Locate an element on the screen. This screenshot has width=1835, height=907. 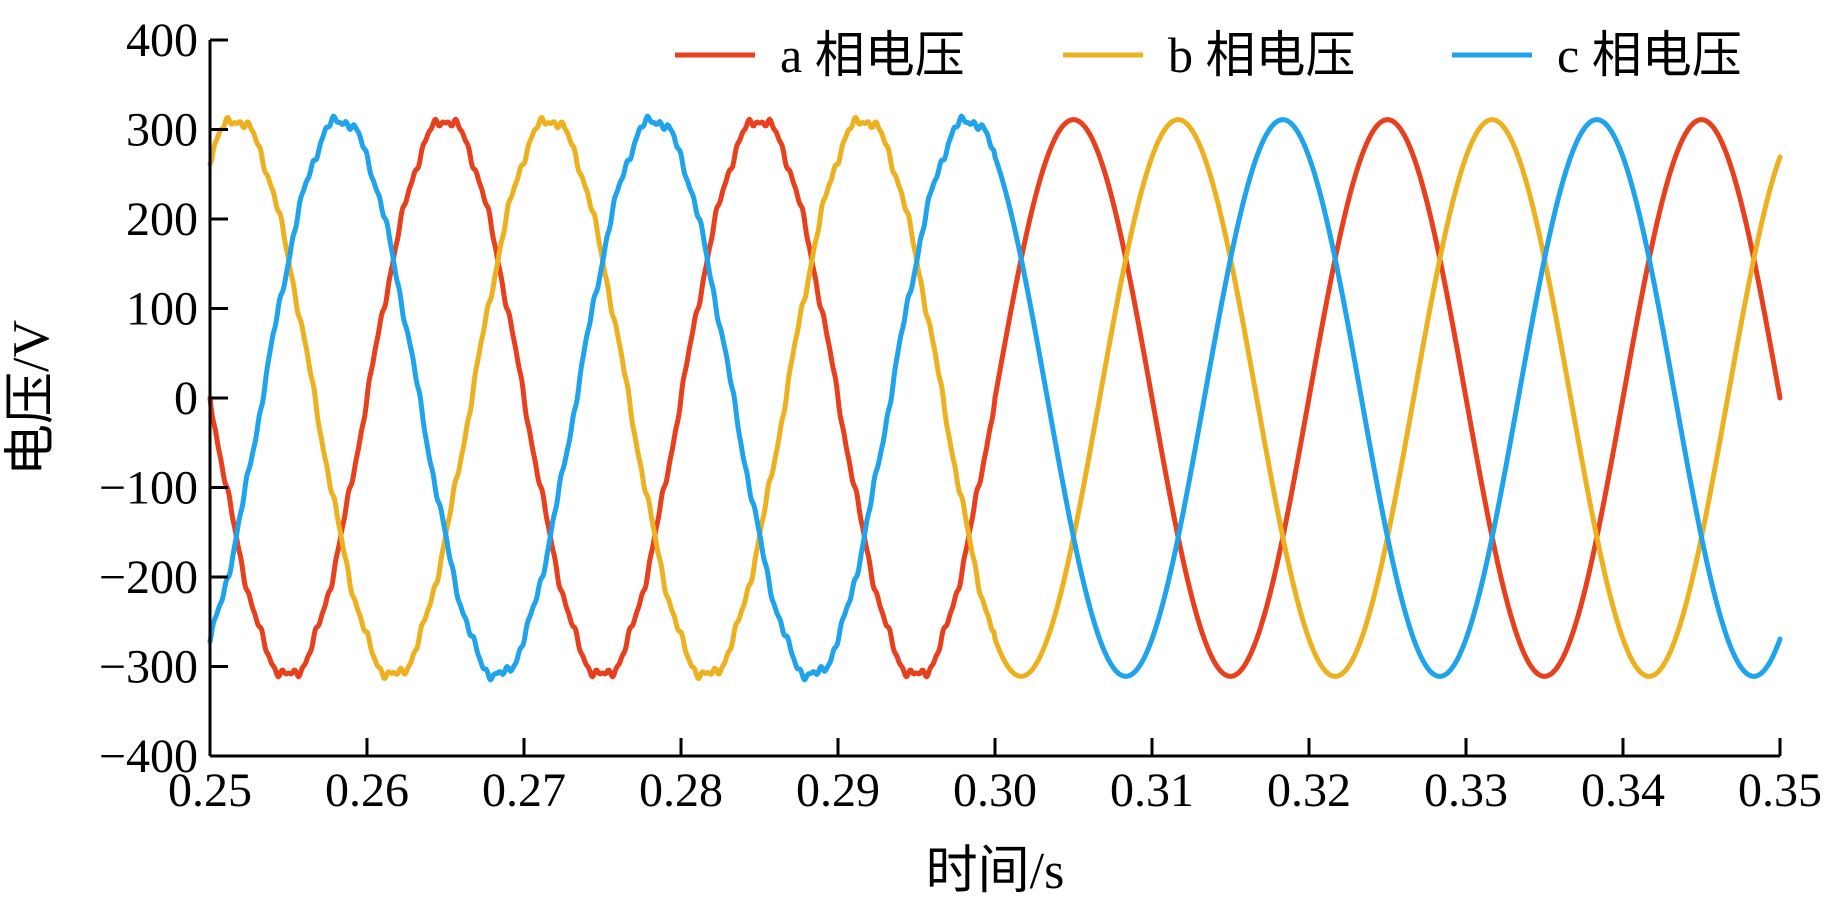
x-tick-label: 0.28 is located at coordinates (681, 790).